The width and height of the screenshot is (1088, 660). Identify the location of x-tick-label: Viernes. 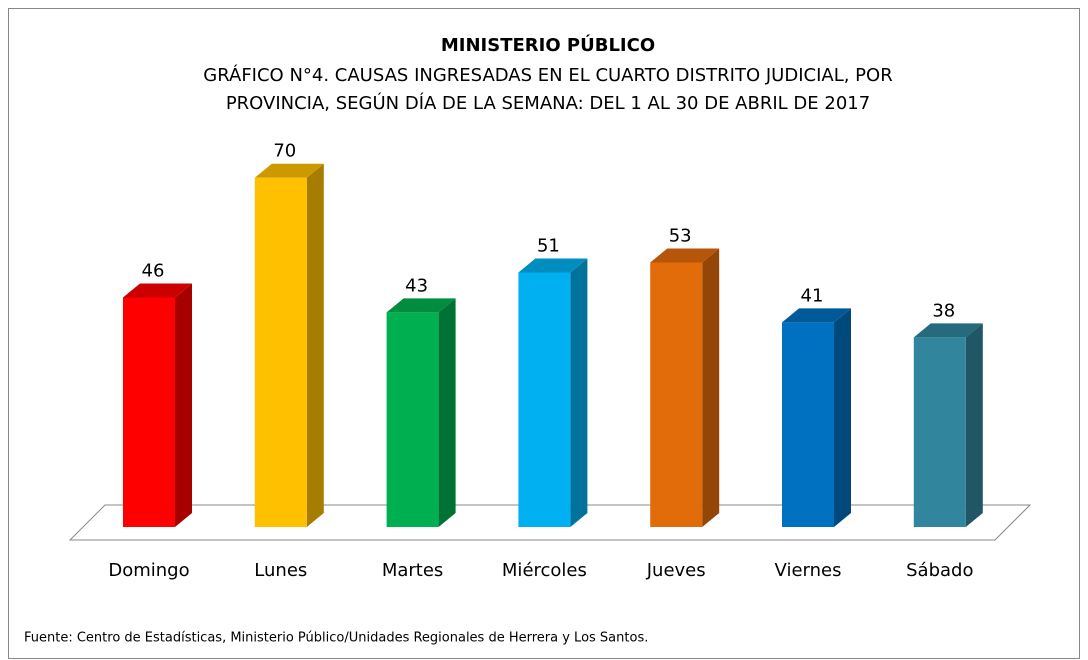
(808, 570).